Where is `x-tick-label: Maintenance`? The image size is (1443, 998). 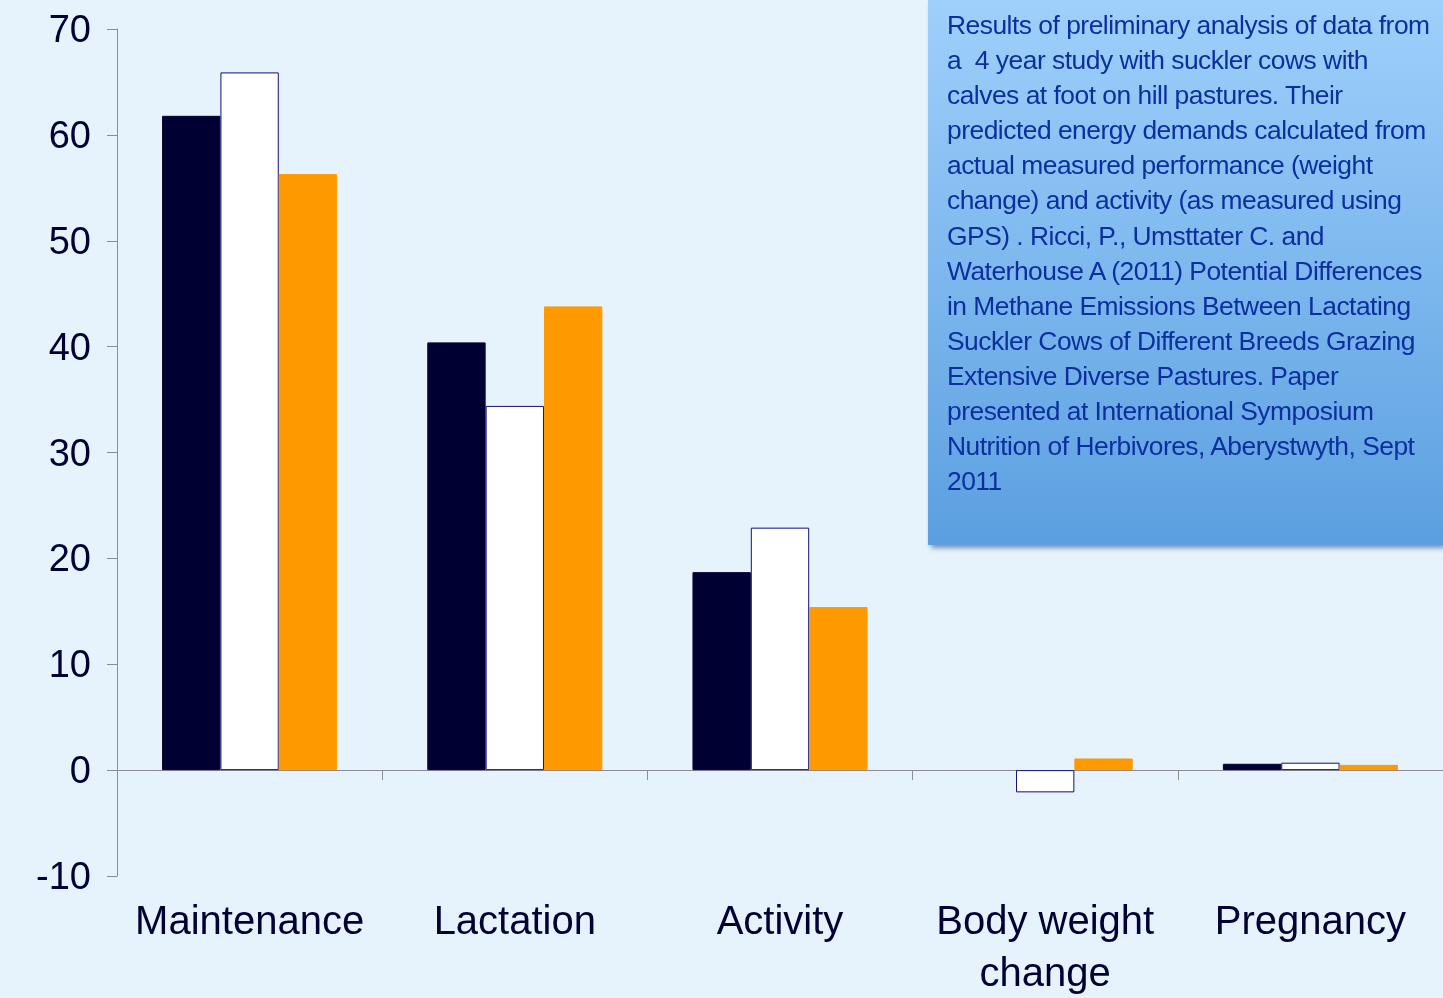
x-tick-label: Maintenance is located at coordinates (250, 920).